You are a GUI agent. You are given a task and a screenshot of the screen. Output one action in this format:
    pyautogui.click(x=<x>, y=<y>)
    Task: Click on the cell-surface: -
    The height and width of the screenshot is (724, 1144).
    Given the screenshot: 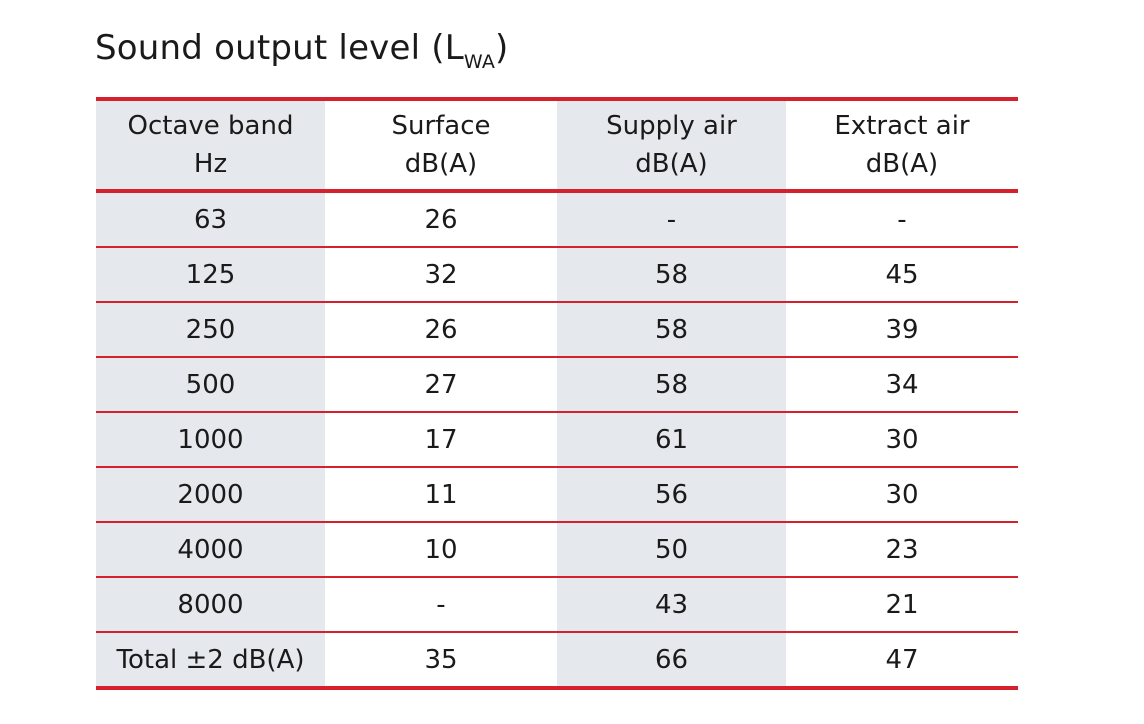 What is the action you would take?
    pyautogui.click(x=441, y=604)
    